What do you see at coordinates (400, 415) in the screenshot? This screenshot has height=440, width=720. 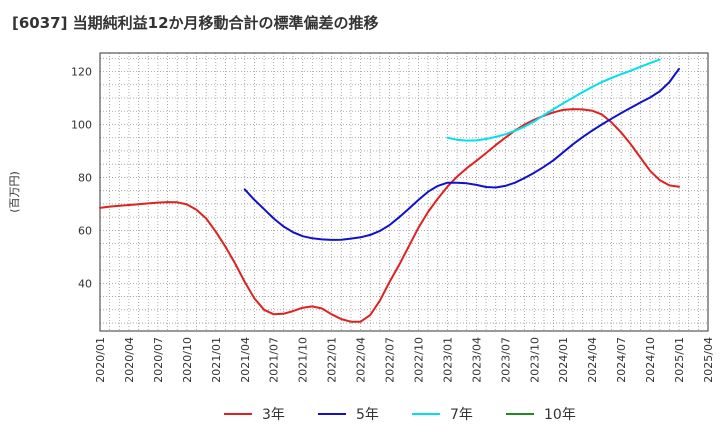 I see `legend: 3年 5年 7年 10年` at bounding box center [400, 415].